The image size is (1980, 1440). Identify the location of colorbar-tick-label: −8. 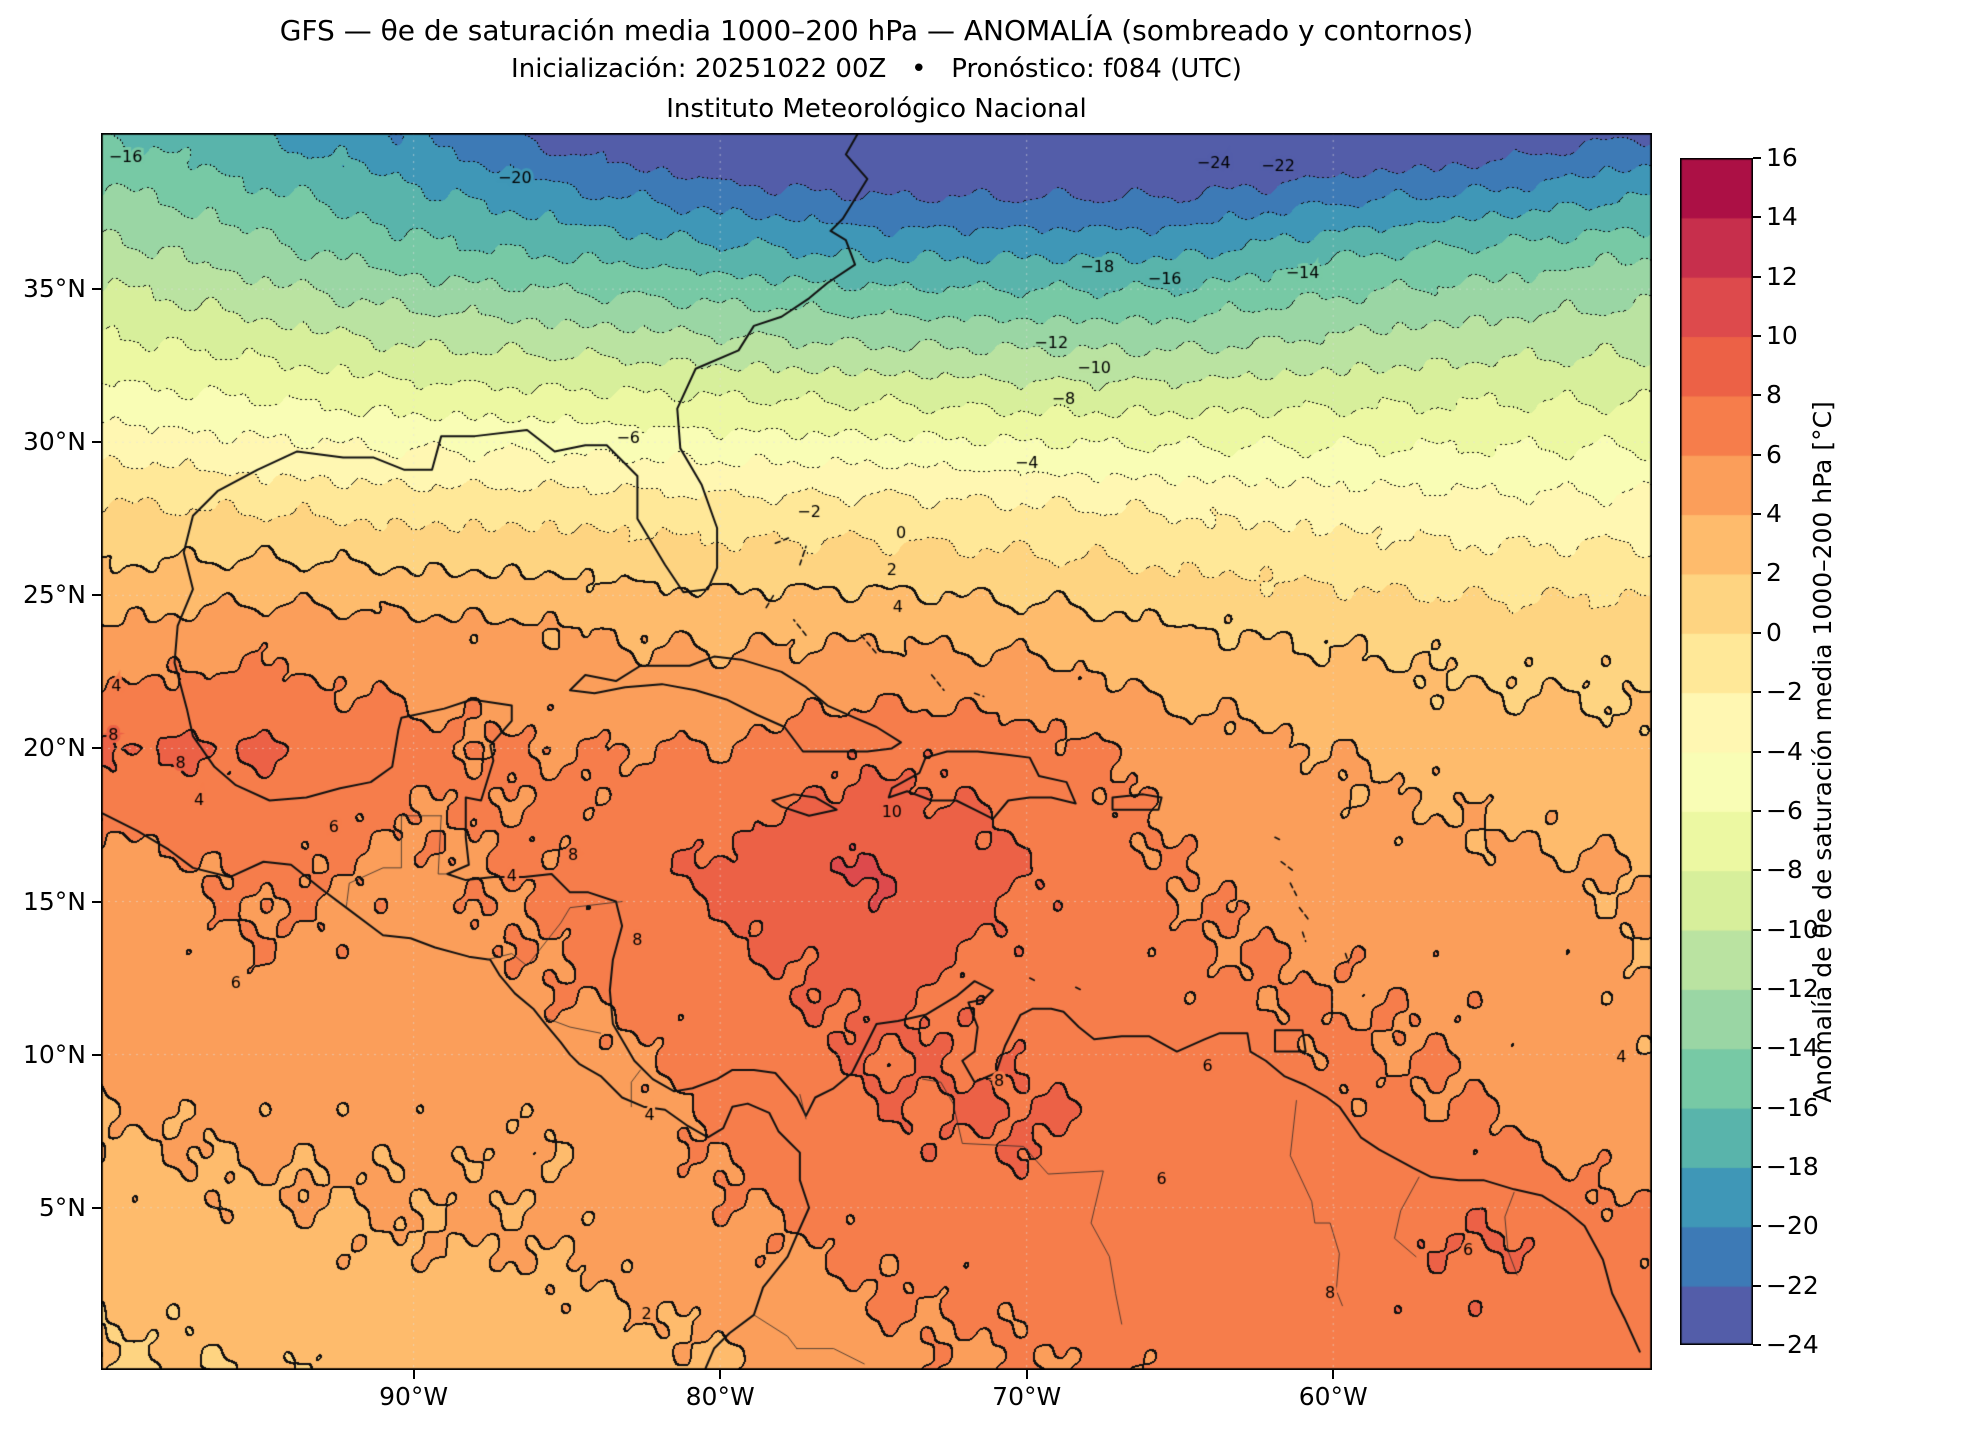
(1784, 870).